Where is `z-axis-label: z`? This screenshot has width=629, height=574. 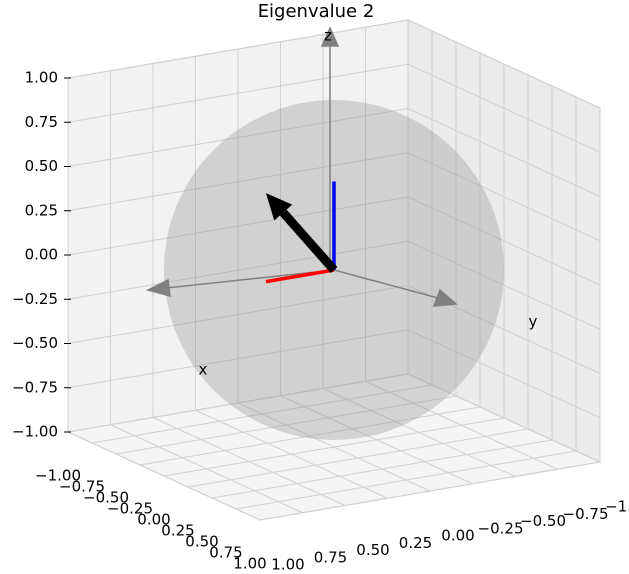 z-axis-label: z is located at coordinates (328, 36).